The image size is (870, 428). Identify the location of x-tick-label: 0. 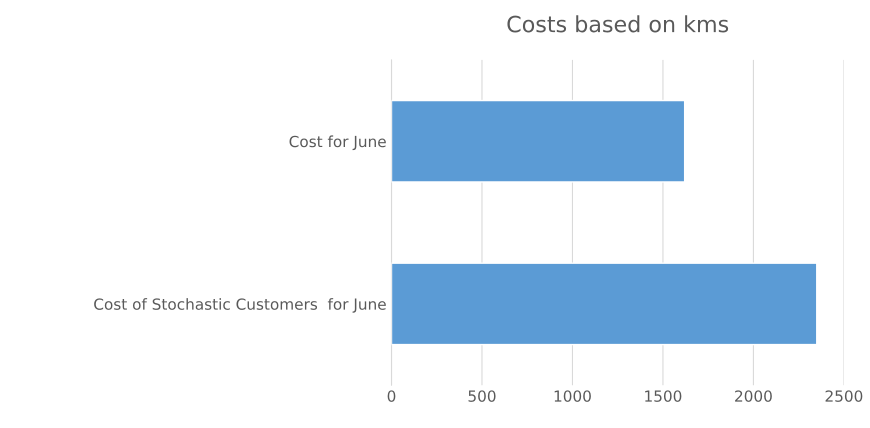
(392, 396).